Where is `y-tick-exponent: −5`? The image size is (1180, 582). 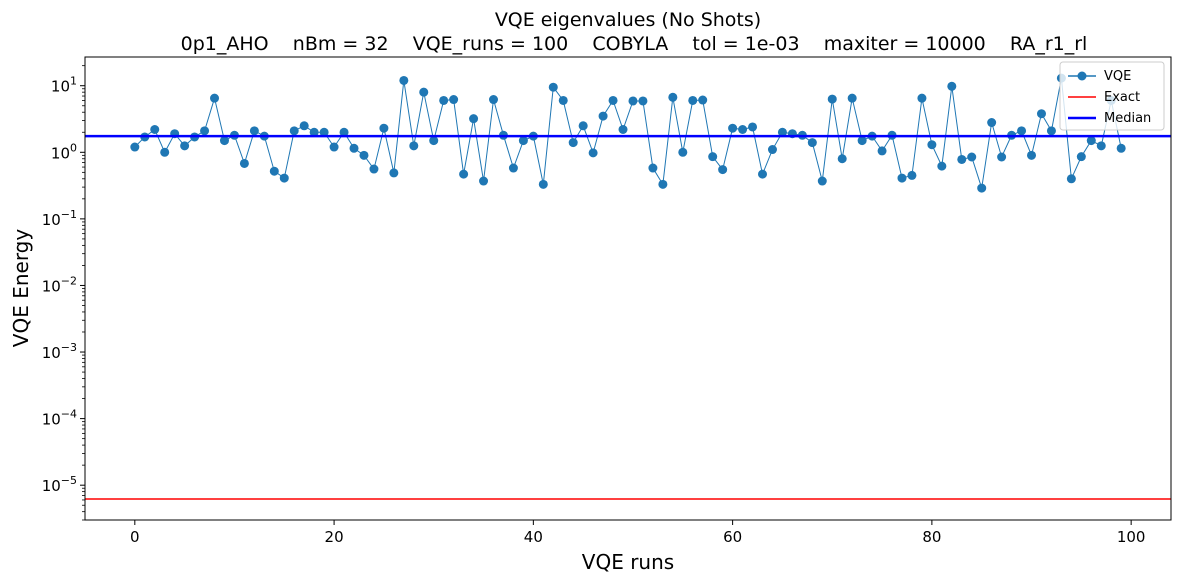
y-tick-exponent: −5 is located at coordinates (69, 480).